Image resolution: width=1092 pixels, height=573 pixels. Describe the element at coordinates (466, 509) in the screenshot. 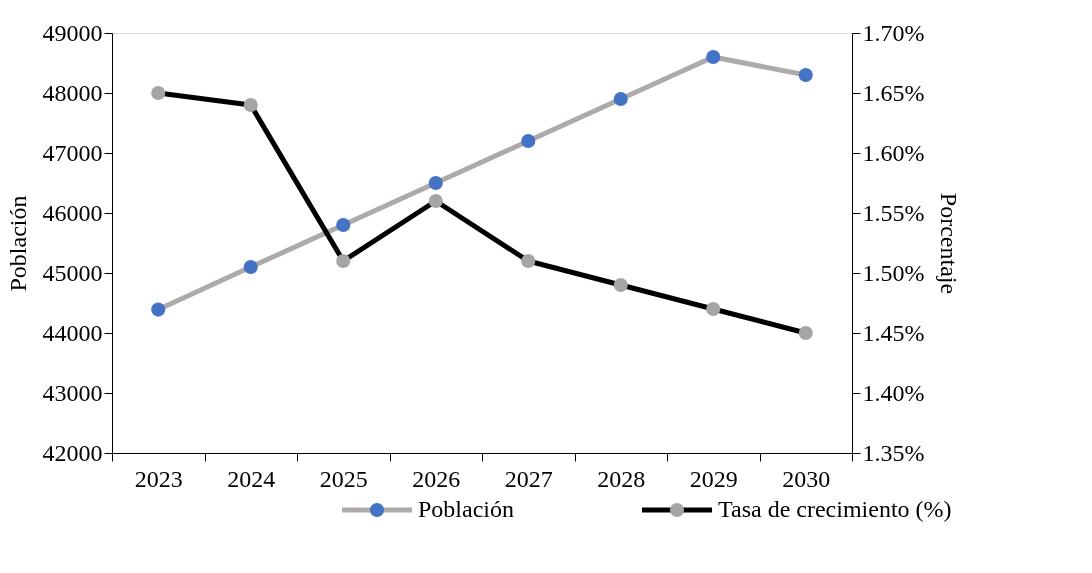

I see `legend-label: Población` at that location.